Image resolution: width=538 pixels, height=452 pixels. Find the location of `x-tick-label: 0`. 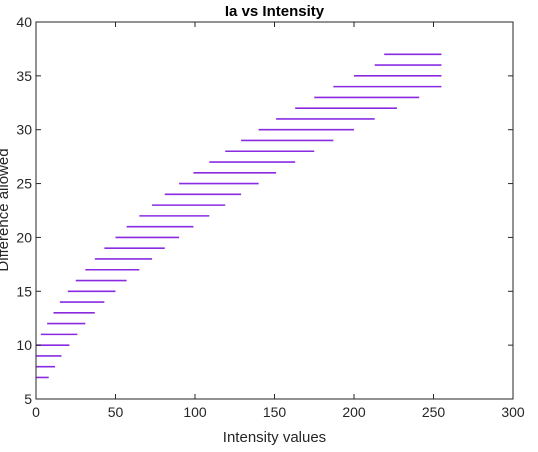

x-tick-label: 0 is located at coordinates (36, 412).